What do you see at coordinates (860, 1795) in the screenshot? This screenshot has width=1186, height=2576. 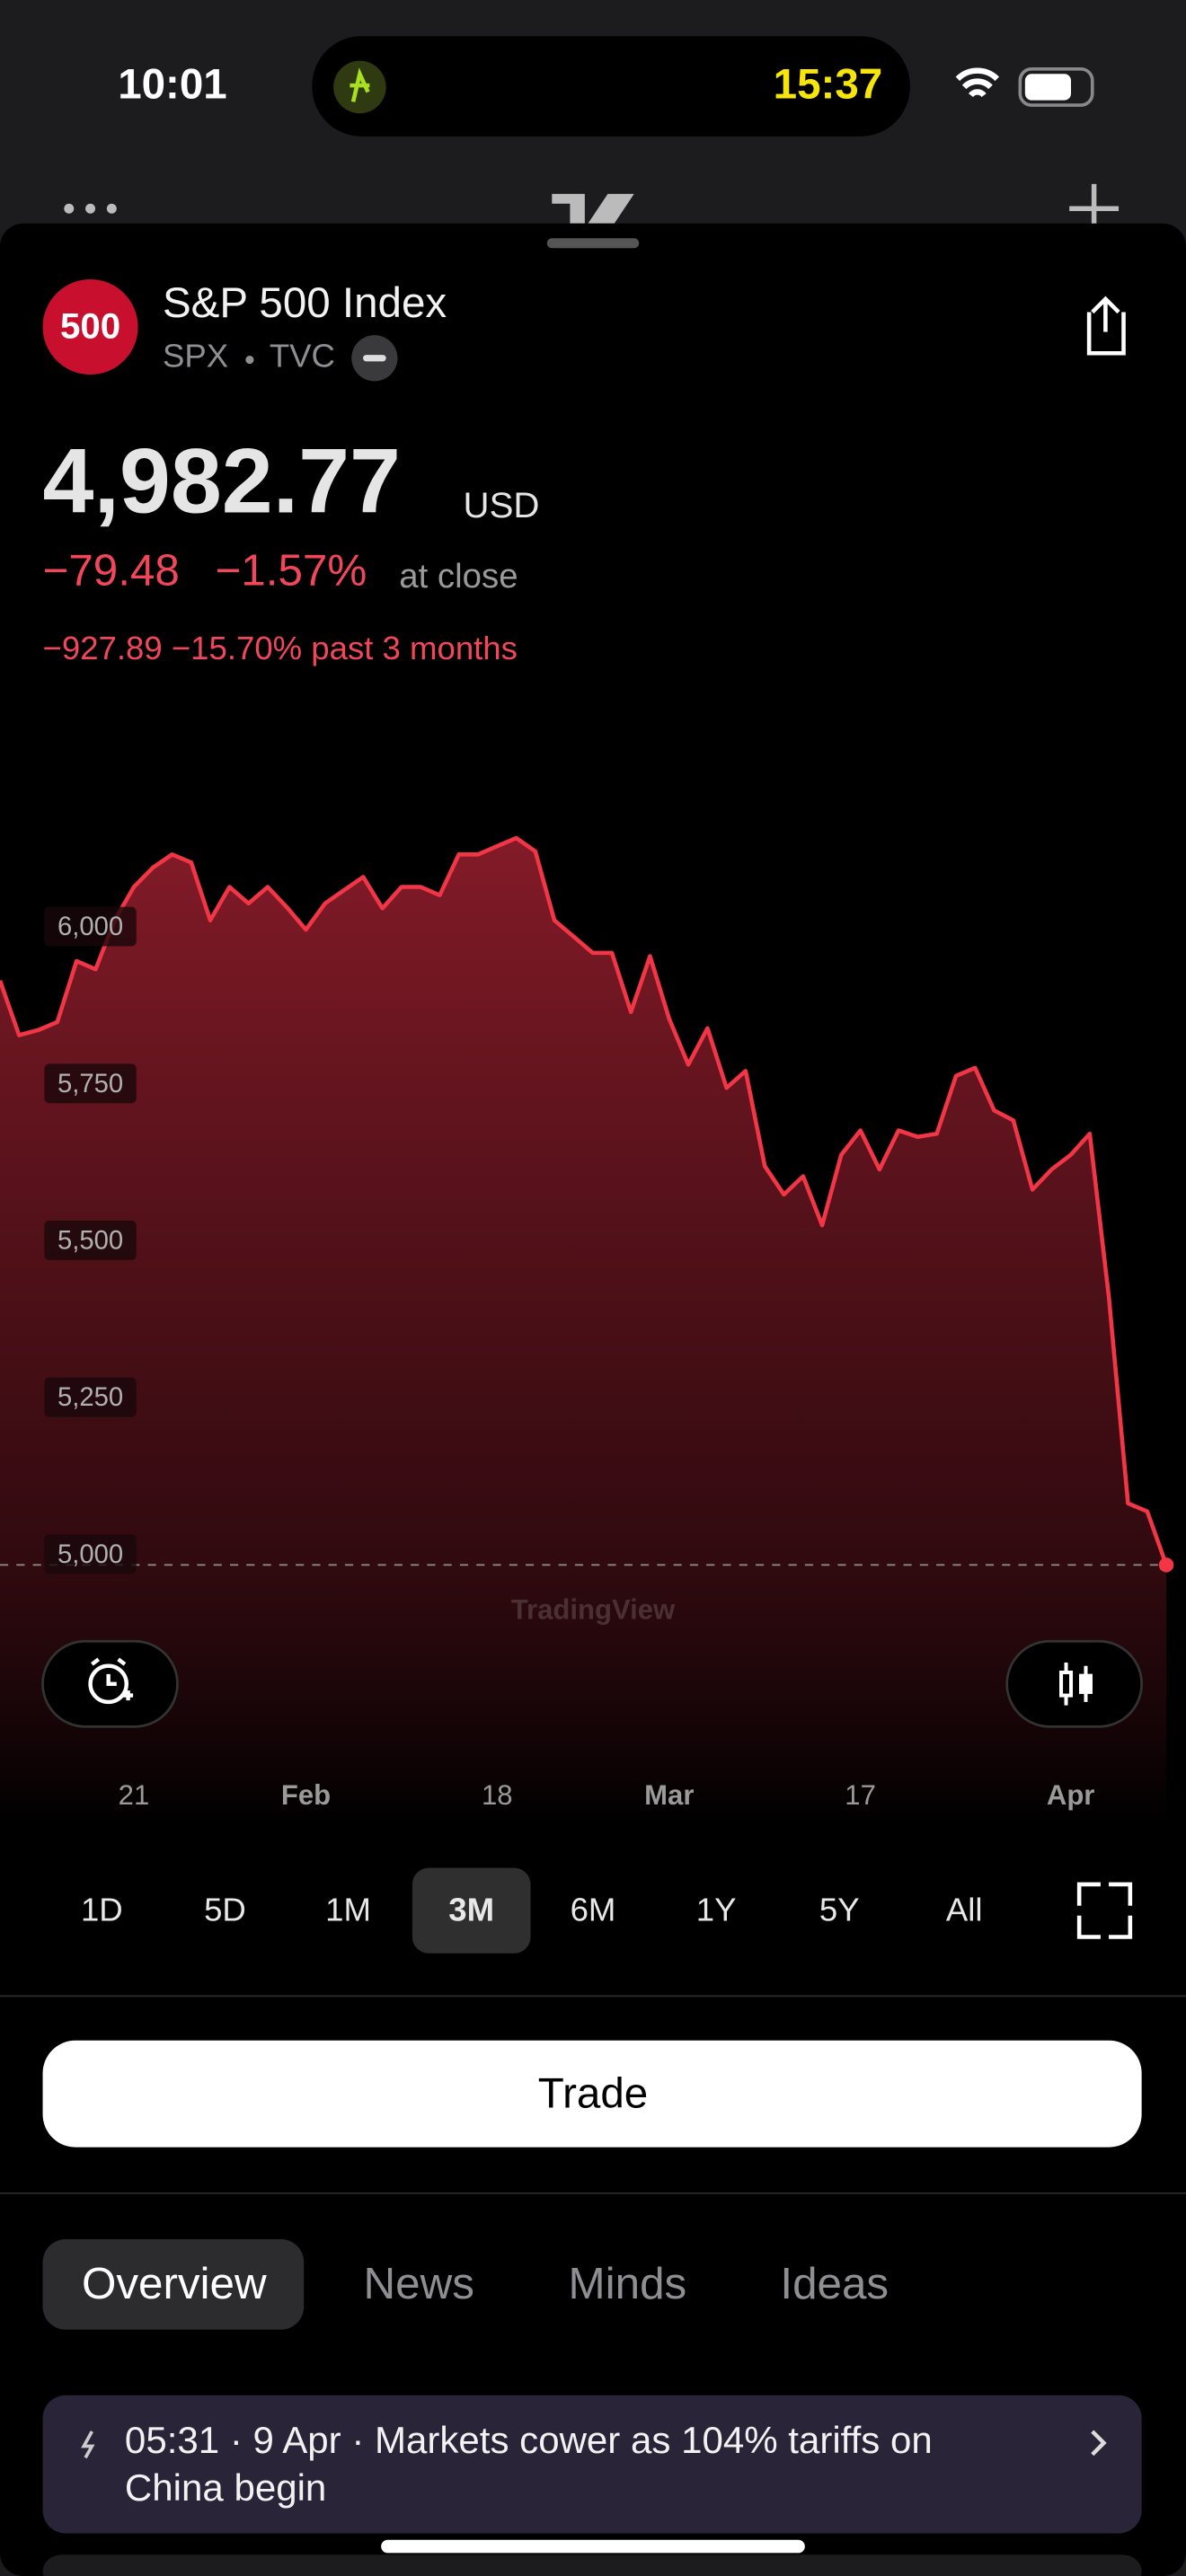 I see `x-tick-label: 17` at bounding box center [860, 1795].